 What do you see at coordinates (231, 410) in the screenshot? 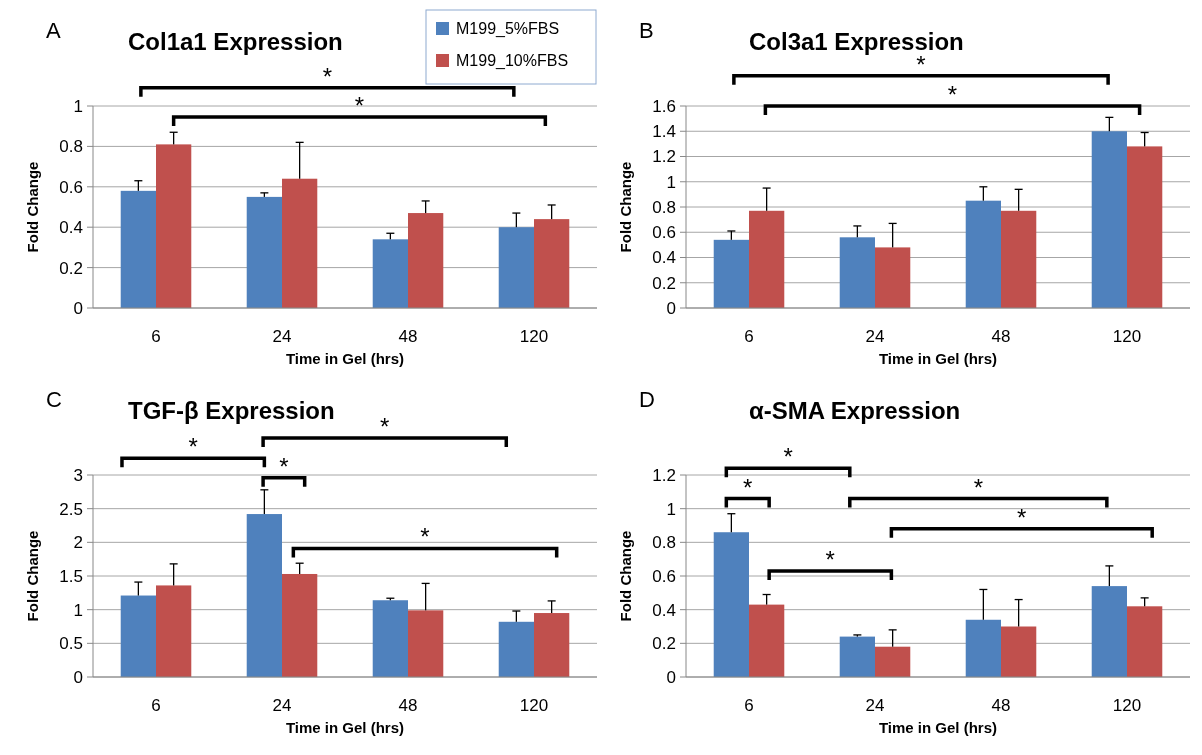
I see `chart-title: TGF-β Expression` at bounding box center [231, 410].